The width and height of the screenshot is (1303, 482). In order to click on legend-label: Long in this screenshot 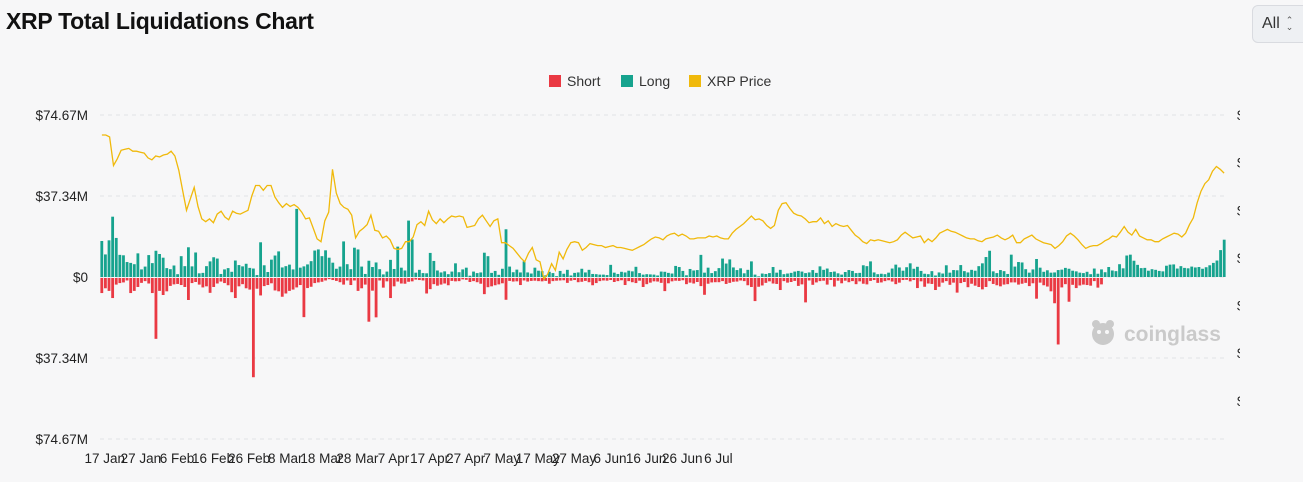, I will do `click(654, 81)`.